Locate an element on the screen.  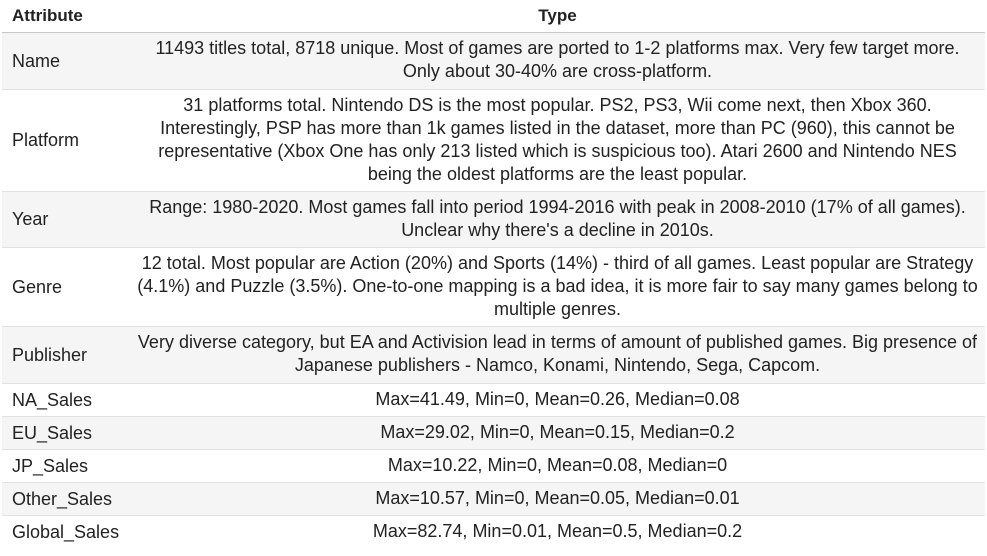
type-cell: Max=29.02, Min=0, Mean=0.15, Median=0.2 is located at coordinates (557, 433).